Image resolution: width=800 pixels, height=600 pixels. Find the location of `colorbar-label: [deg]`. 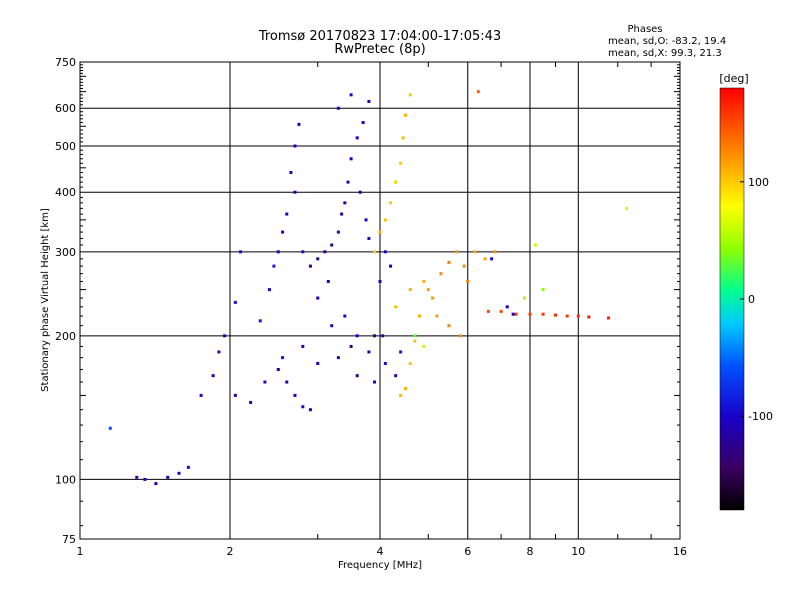

colorbar-label: [deg] is located at coordinates (733, 78).